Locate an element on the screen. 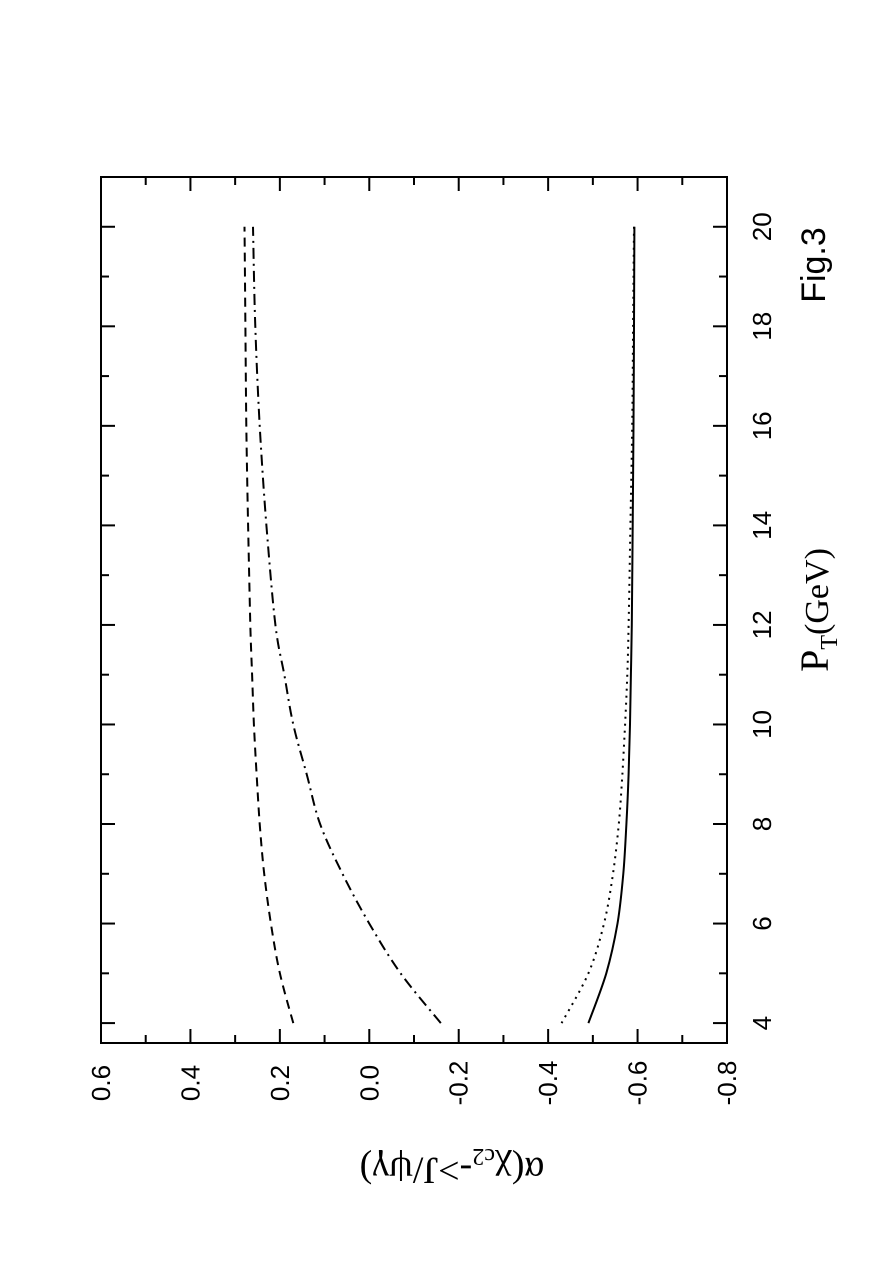 This screenshot has width=872, height=1270. y-axis-title-sub: c2 is located at coordinates (483, 1156).